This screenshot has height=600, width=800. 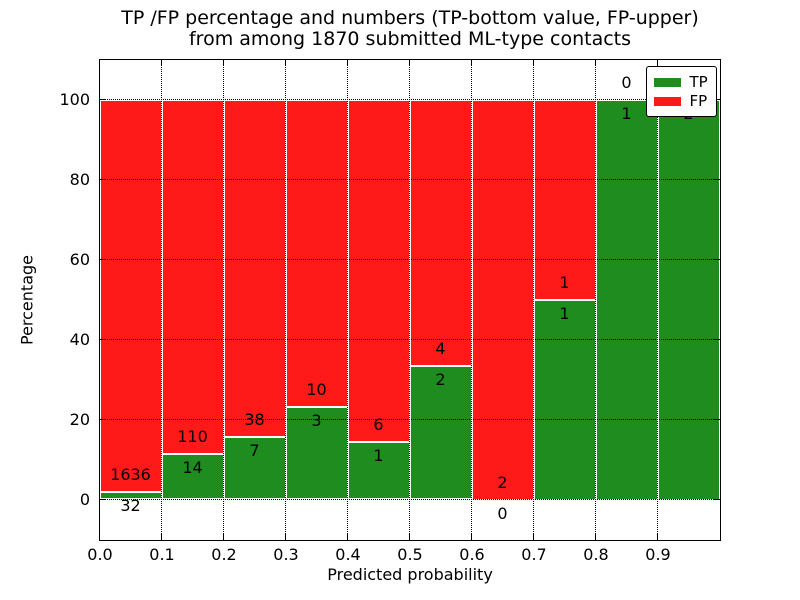 What do you see at coordinates (192, 468) in the screenshot?
I see `bar-count-label-tp: 14` at bounding box center [192, 468].